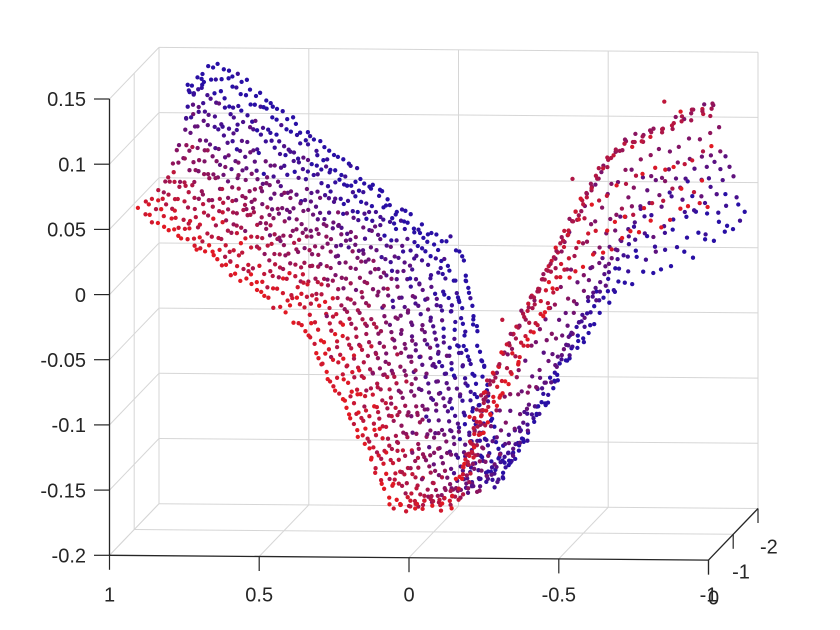 Image resolution: width=840 pixels, height=630 pixels. I want to click on svg-text: 0.1, so click(72, 165).